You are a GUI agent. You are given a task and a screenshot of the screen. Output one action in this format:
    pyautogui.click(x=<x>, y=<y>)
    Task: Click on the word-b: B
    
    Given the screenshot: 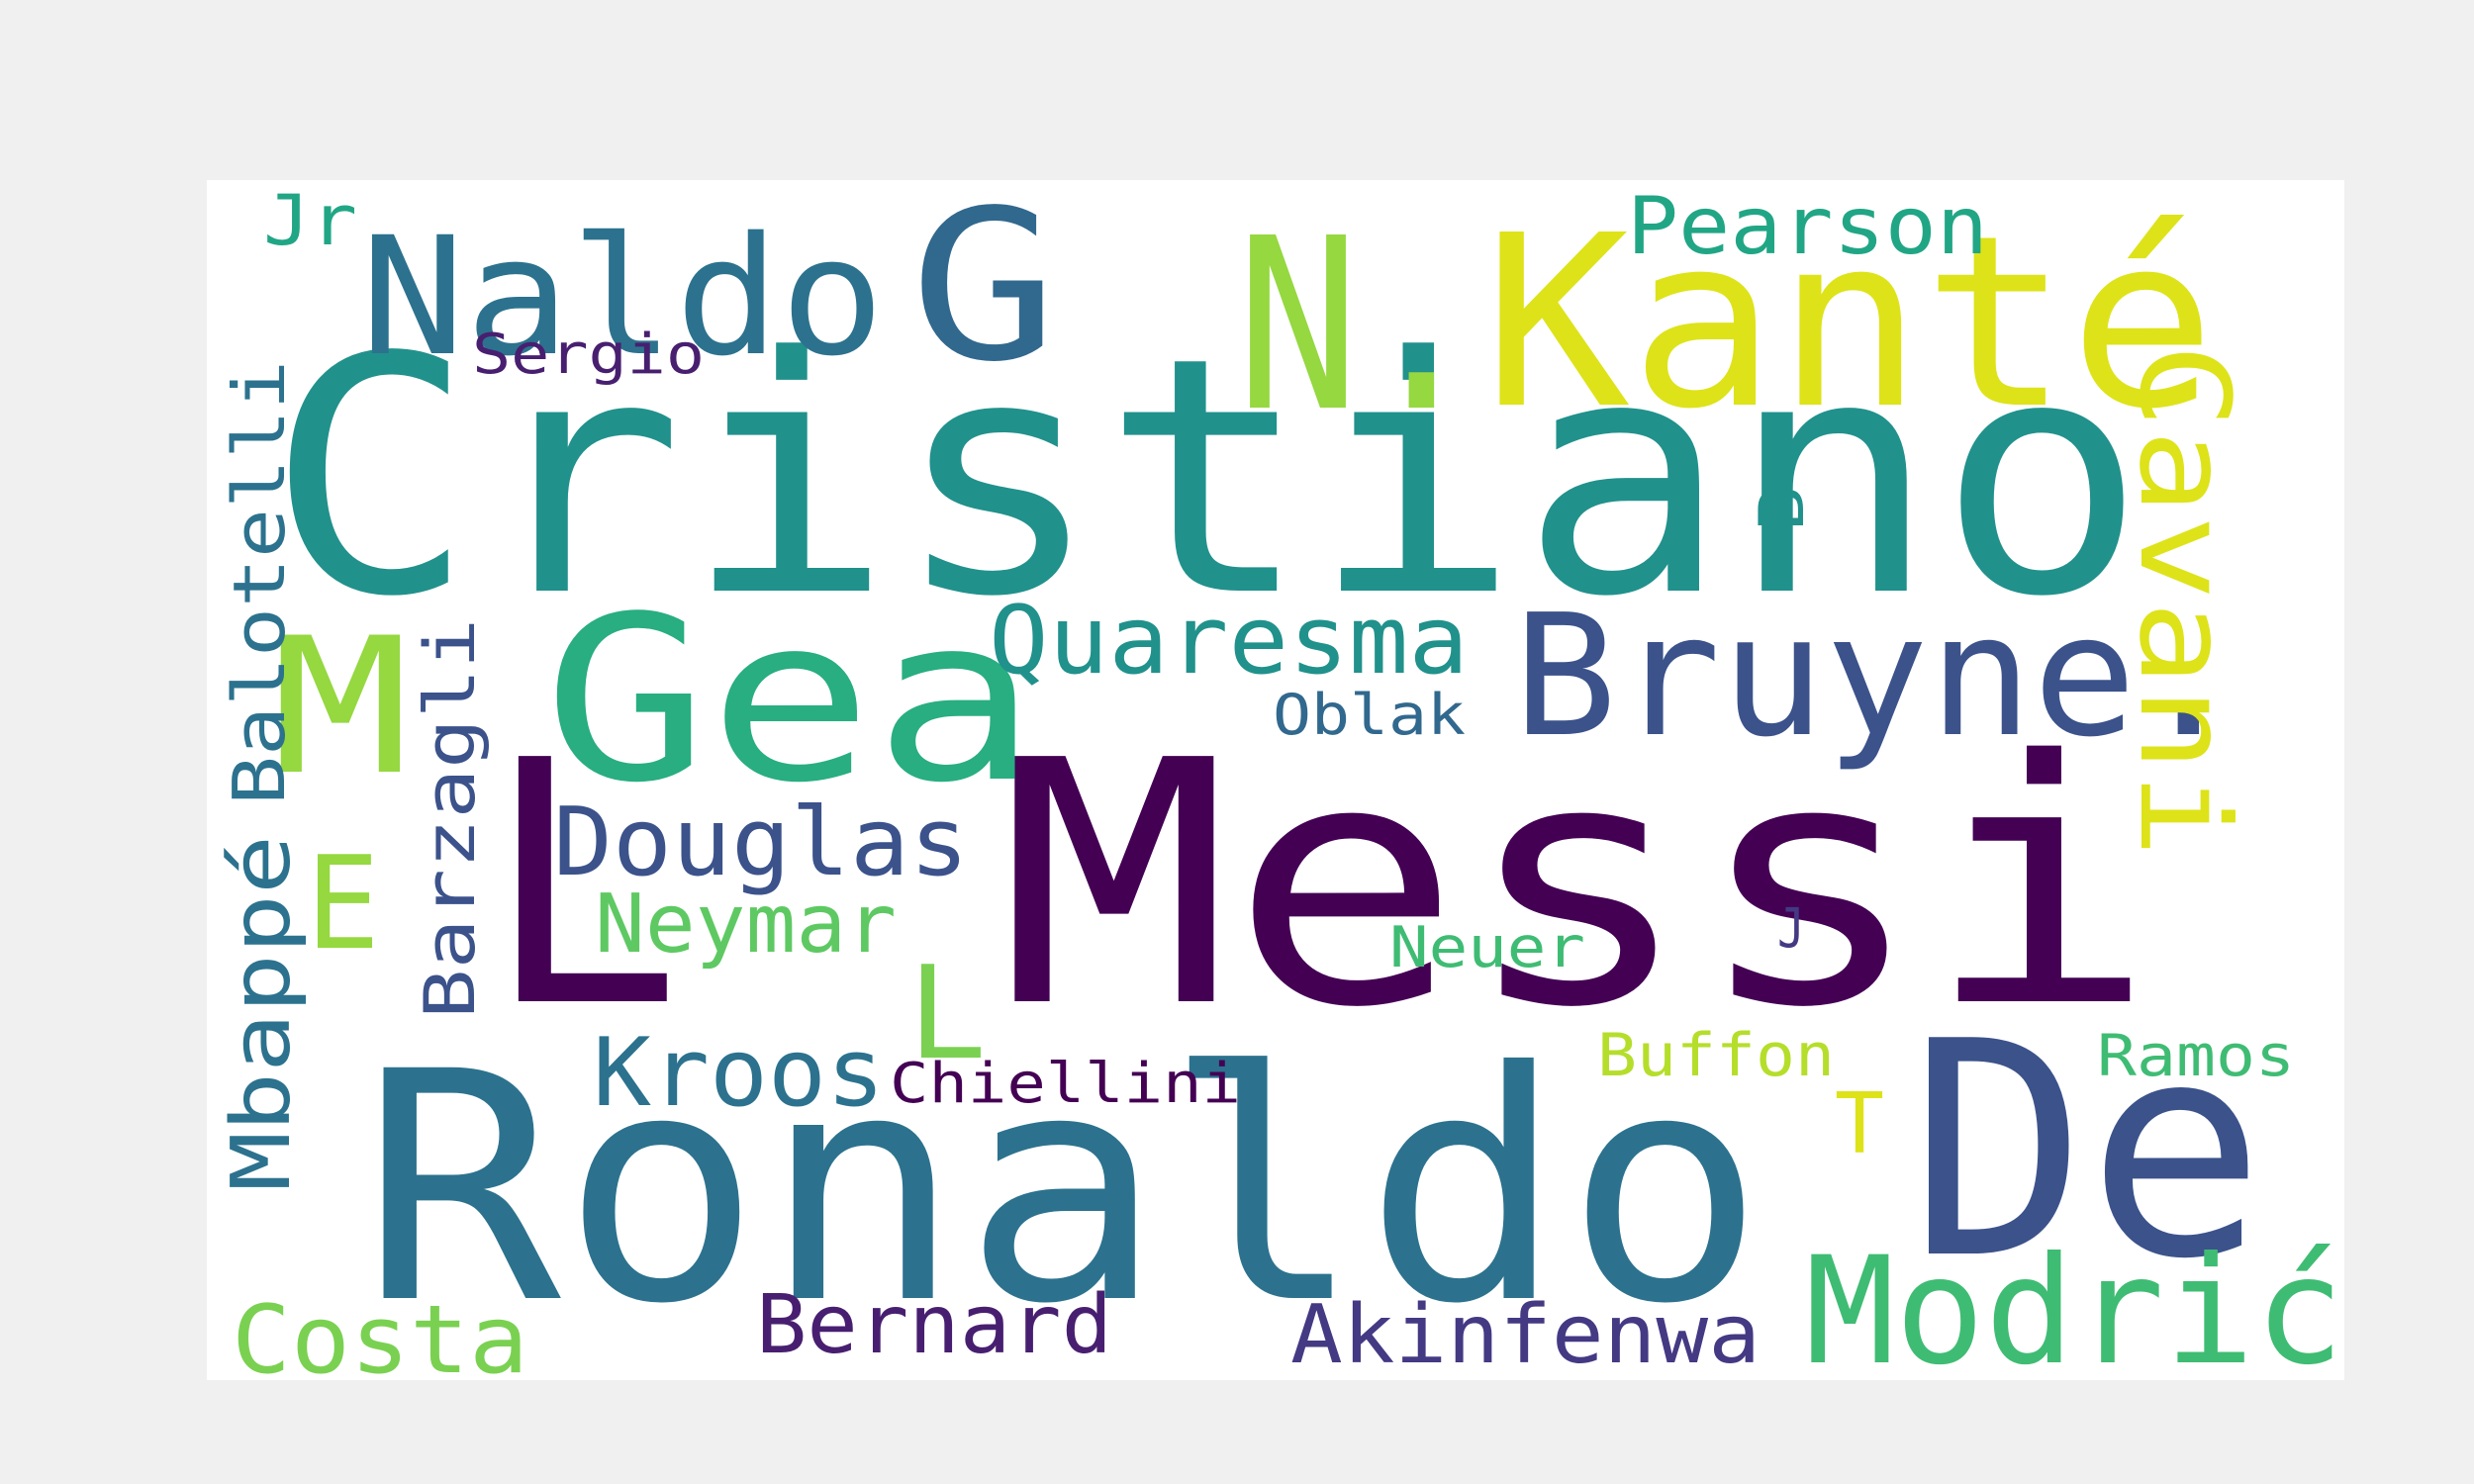 What is the action you would take?
    pyautogui.click(x=1782, y=509)
    